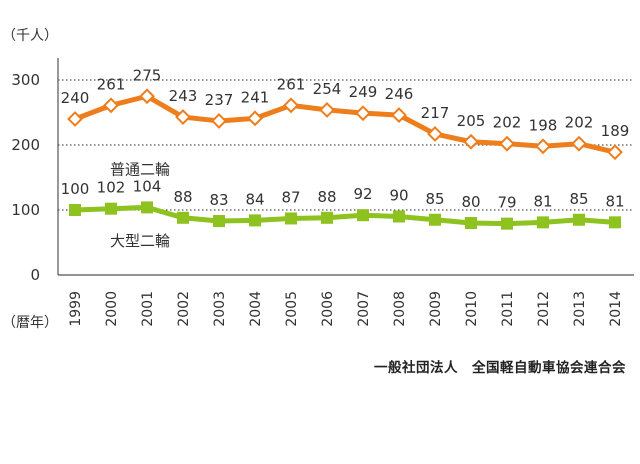 This screenshot has height=464, width=640. I want to click on x-tick-label: 2011, so click(508, 309).